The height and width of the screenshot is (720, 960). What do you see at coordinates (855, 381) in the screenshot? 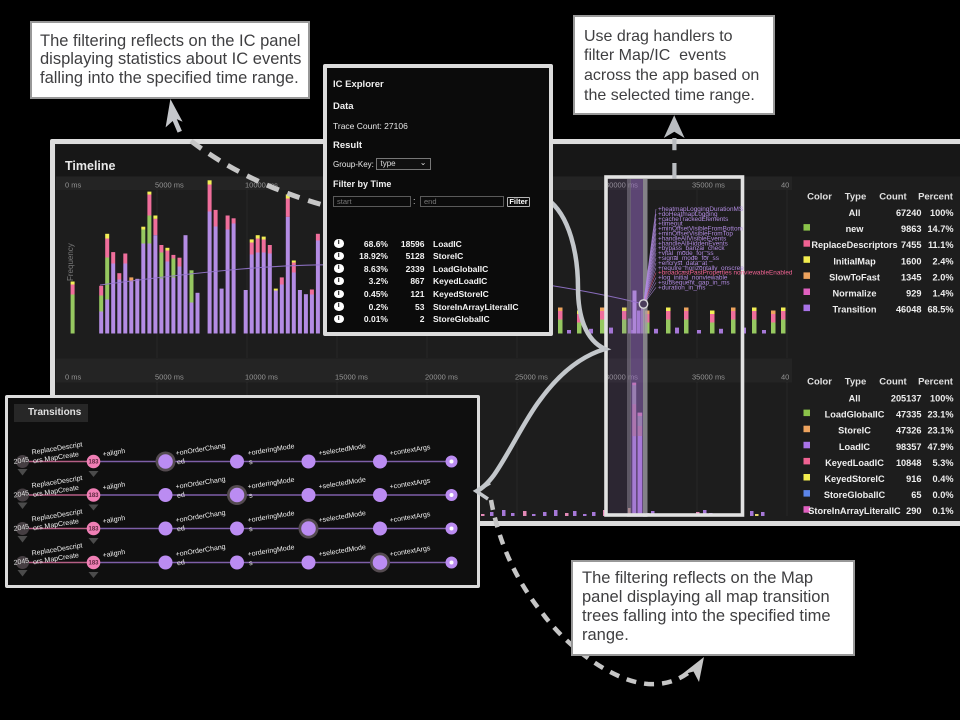
I see `svg-text: Type` at bounding box center [855, 381].